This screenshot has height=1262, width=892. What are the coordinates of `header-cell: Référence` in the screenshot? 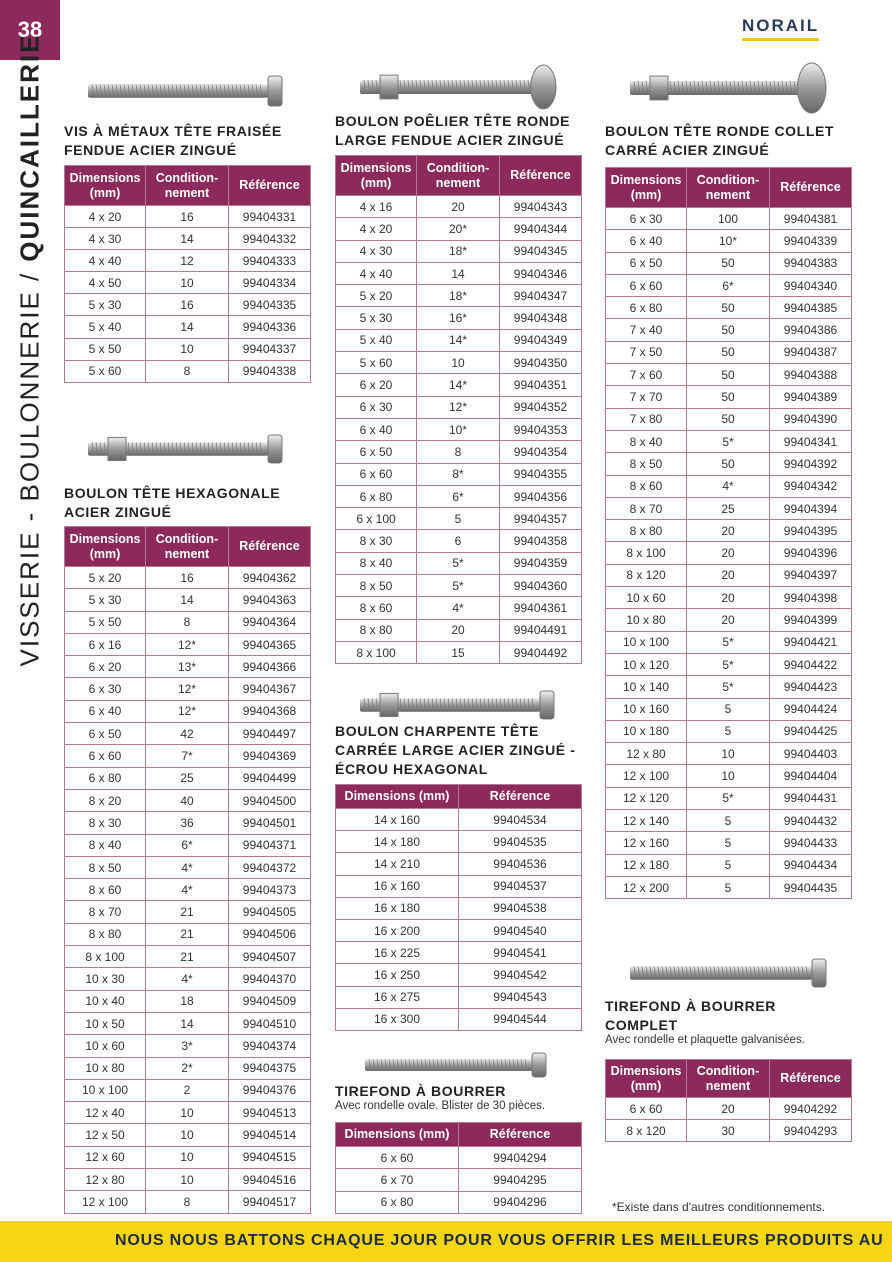 It's located at (269, 185).